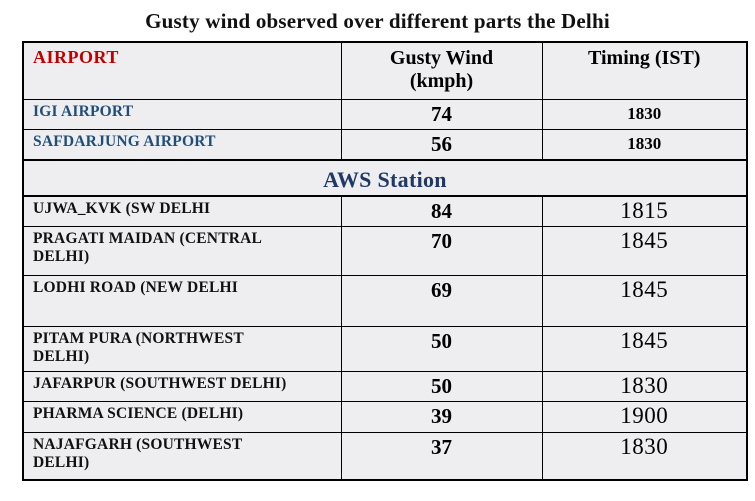 The height and width of the screenshot is (501, 755). Describe the element at coordinates (182, 250) in the screenshot. I see `station-name-cell: PRAGATI MAIDAN (CENTRAL DELHI)` at that location.